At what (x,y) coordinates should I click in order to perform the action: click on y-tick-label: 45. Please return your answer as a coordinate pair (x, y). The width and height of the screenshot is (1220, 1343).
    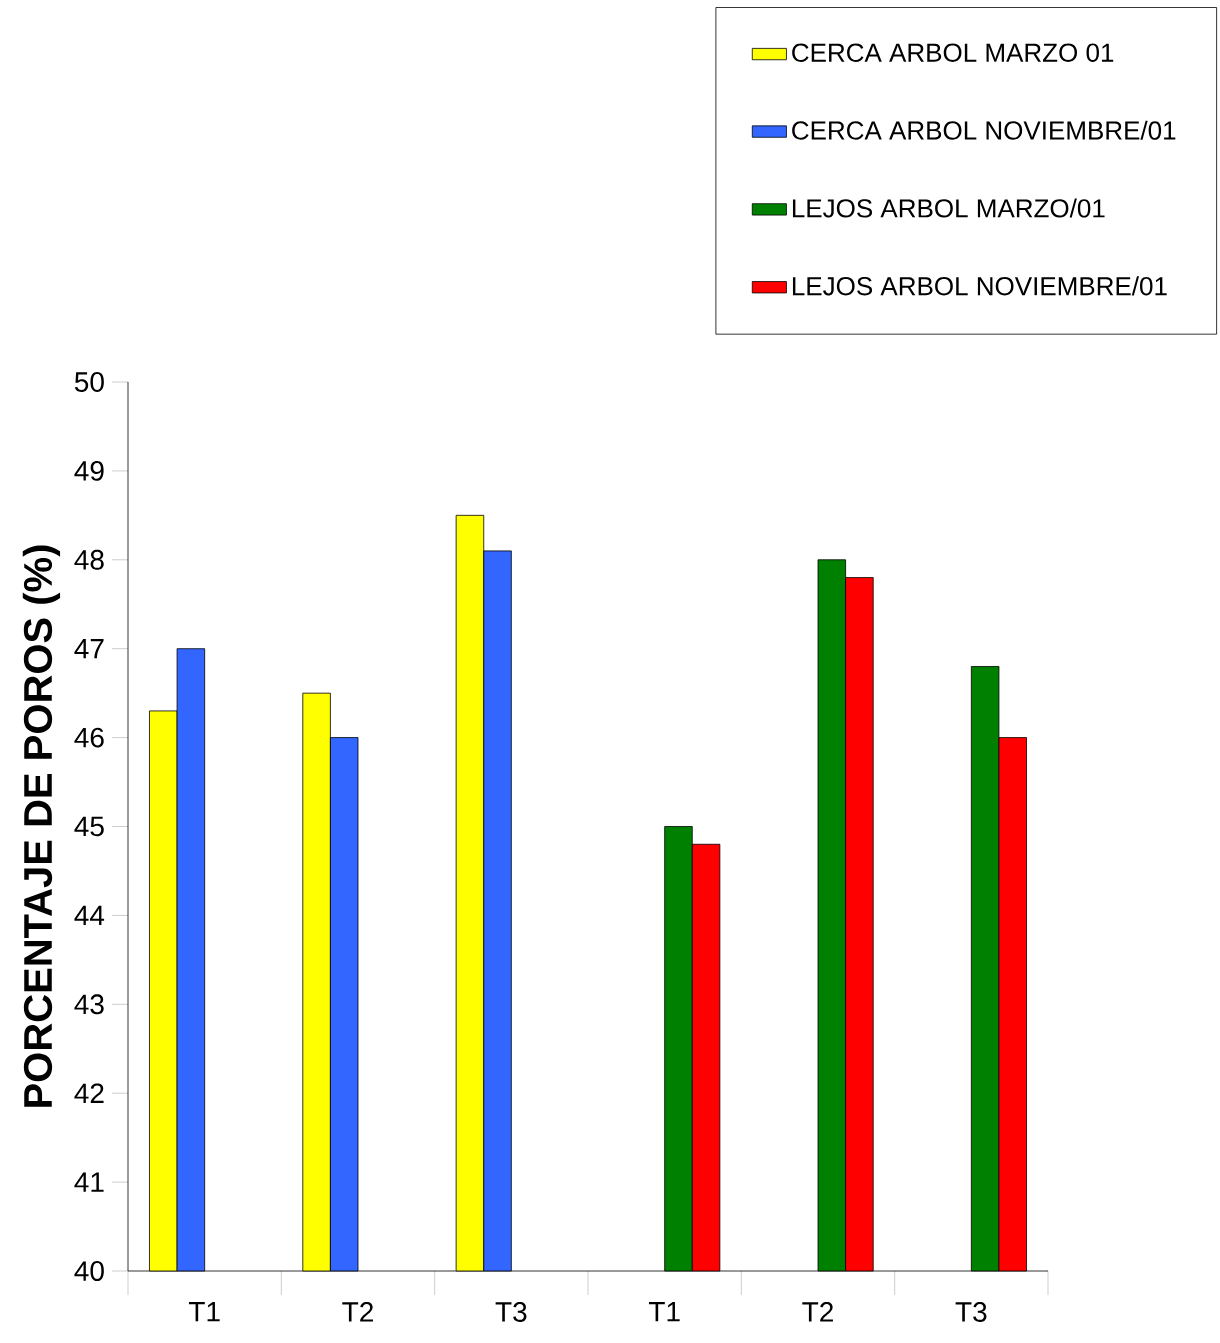
    Looking at the image, I should click on (89, 826).